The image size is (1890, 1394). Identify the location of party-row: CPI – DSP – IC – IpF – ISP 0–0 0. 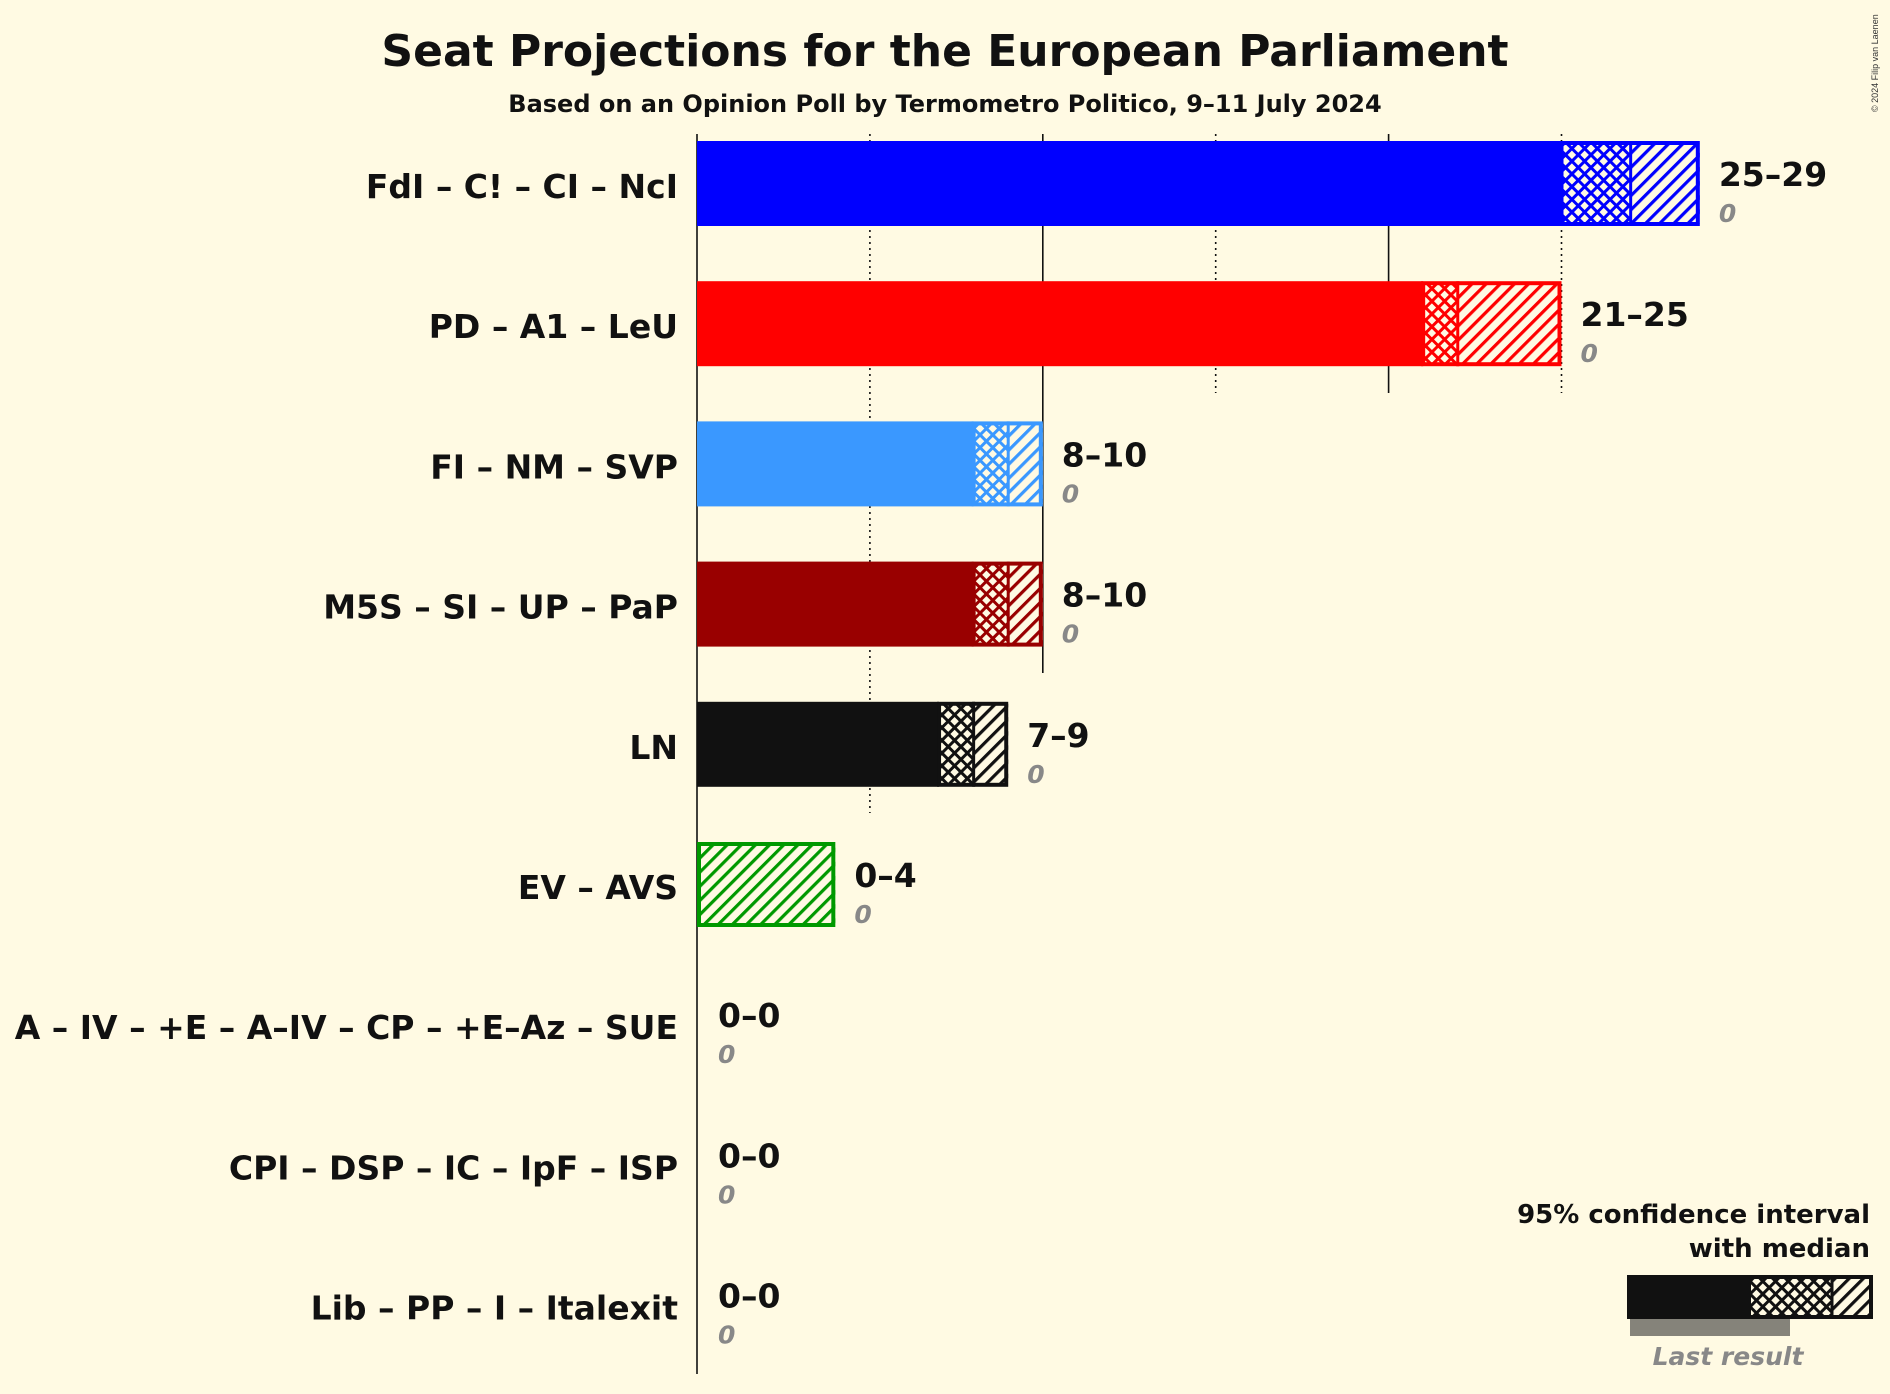
(505, 1172).